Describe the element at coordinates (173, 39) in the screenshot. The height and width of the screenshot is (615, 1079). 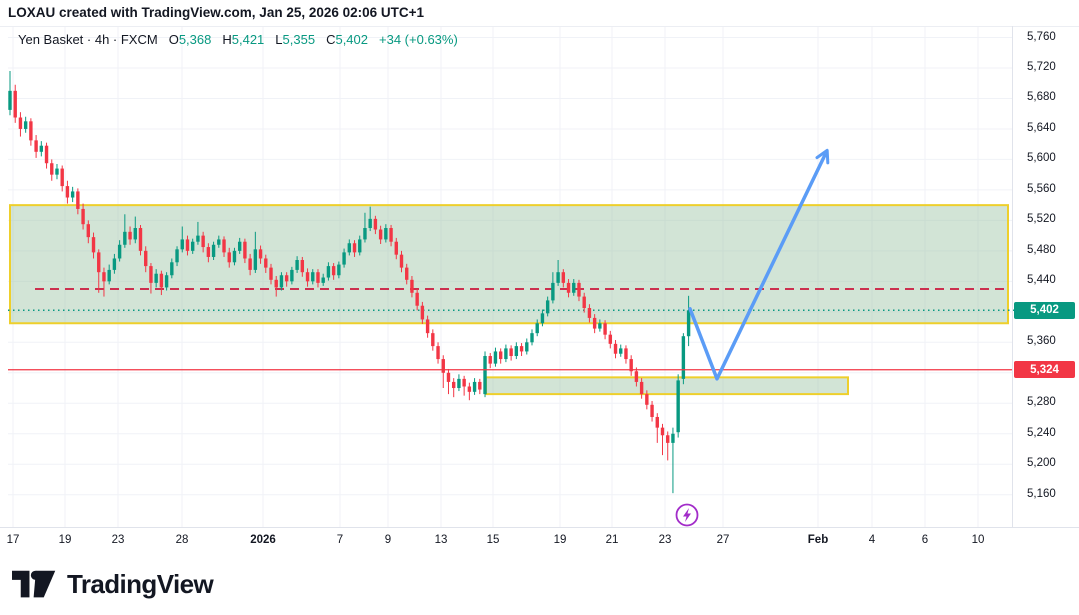
I see `ohlc-prefix: O` at that location.